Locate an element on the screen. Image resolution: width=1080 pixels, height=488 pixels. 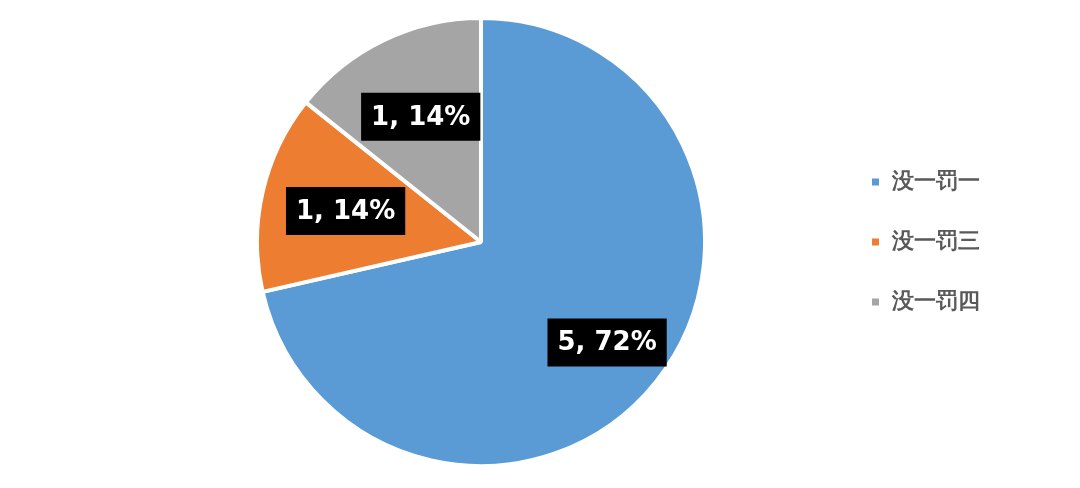
legend-label: 没一罚四 is located at coordinates (935, 300).